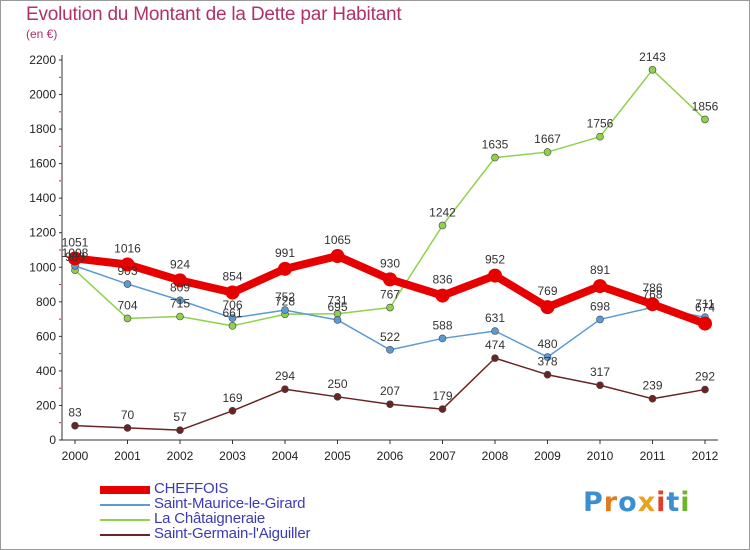 Image resolution: width=750 pixels, height=550 pixels. What do you see at coordinates (652, 386) in the screenshot?
I see `data-label: 239` at bounding box center [652, 386].